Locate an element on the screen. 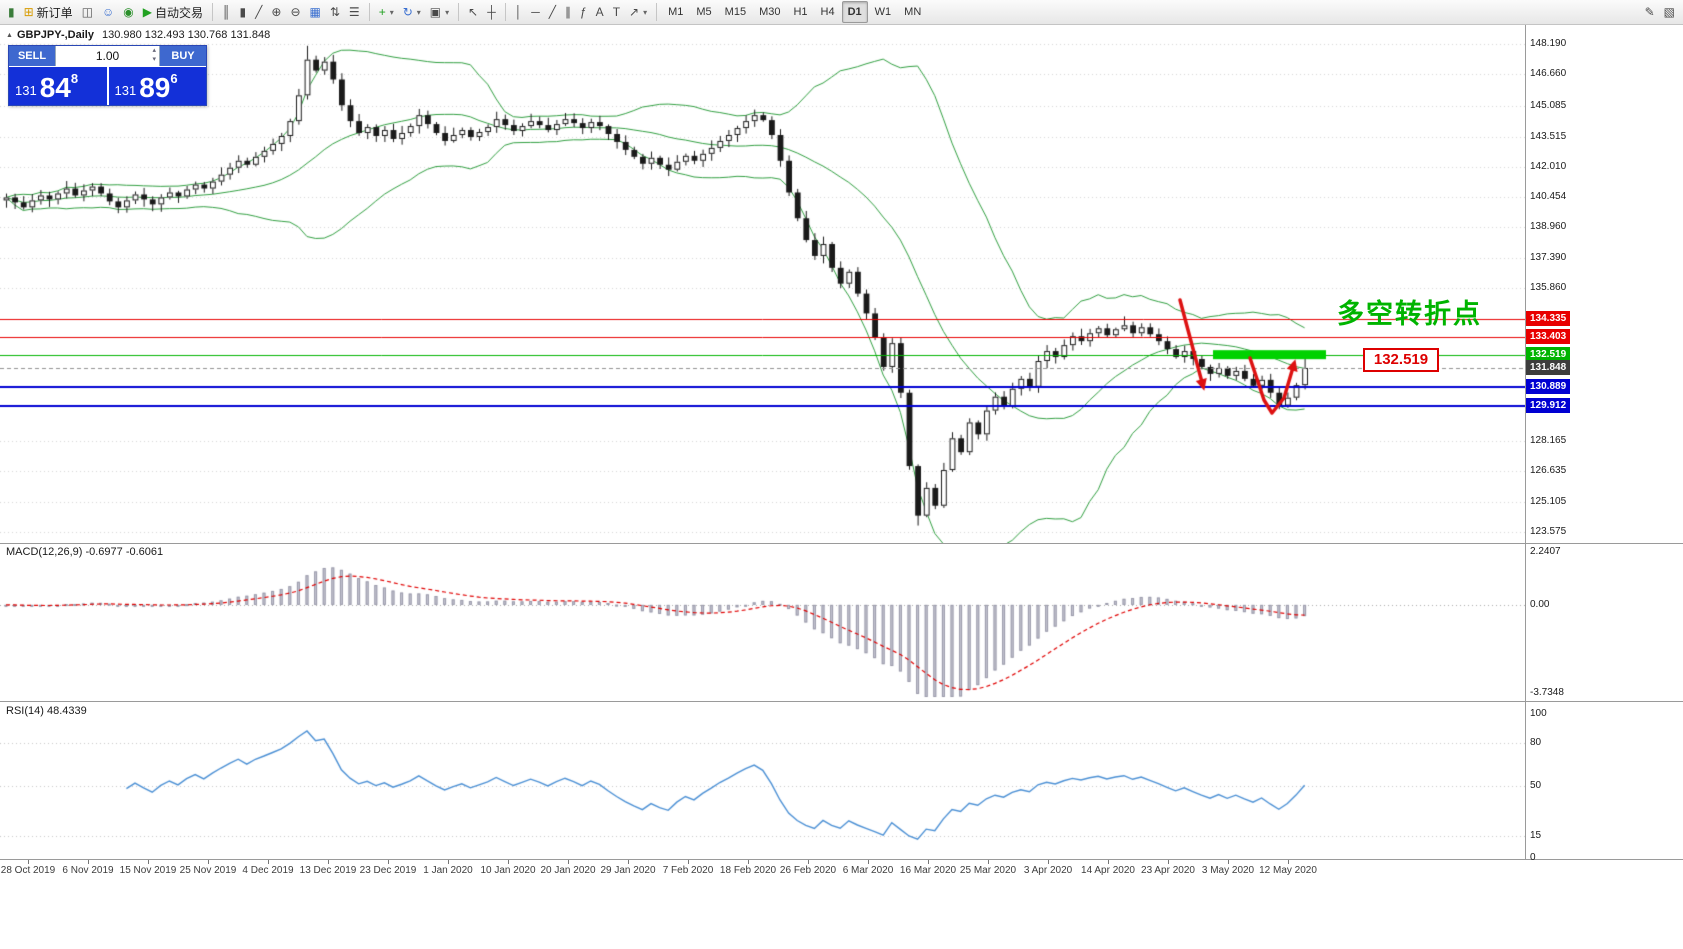 The width and height of the screenshot is (1683, 949). price-axis-label: 138.960 is located at coordinates (1548, 226).